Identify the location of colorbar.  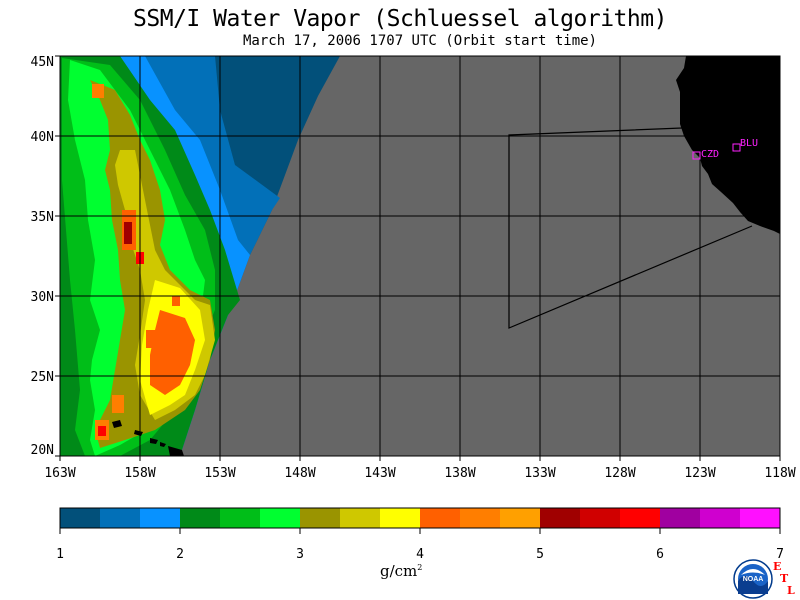
(420, 520).